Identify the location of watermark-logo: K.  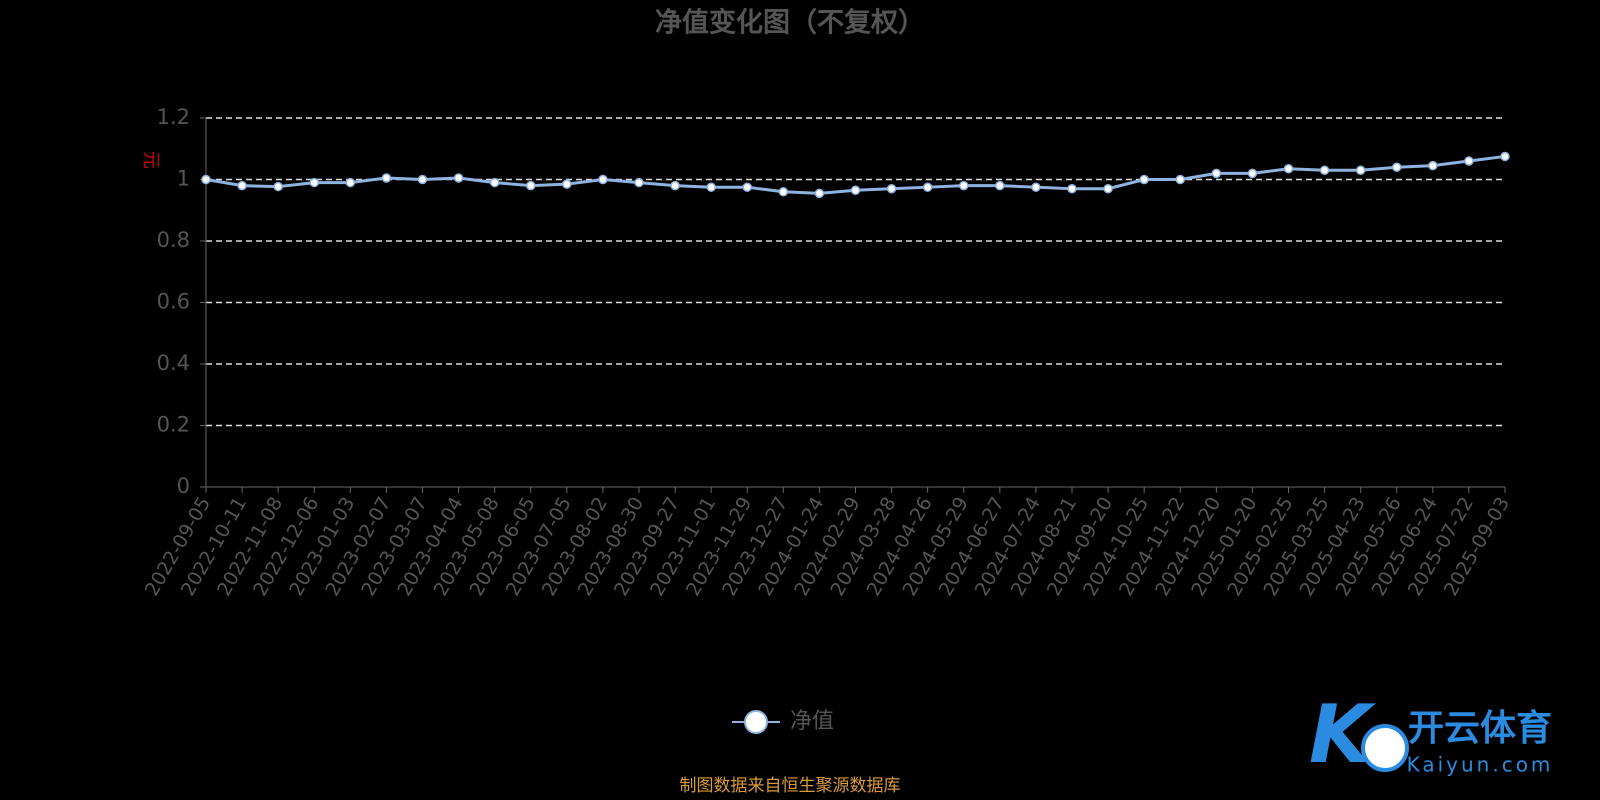
(1342, 734).